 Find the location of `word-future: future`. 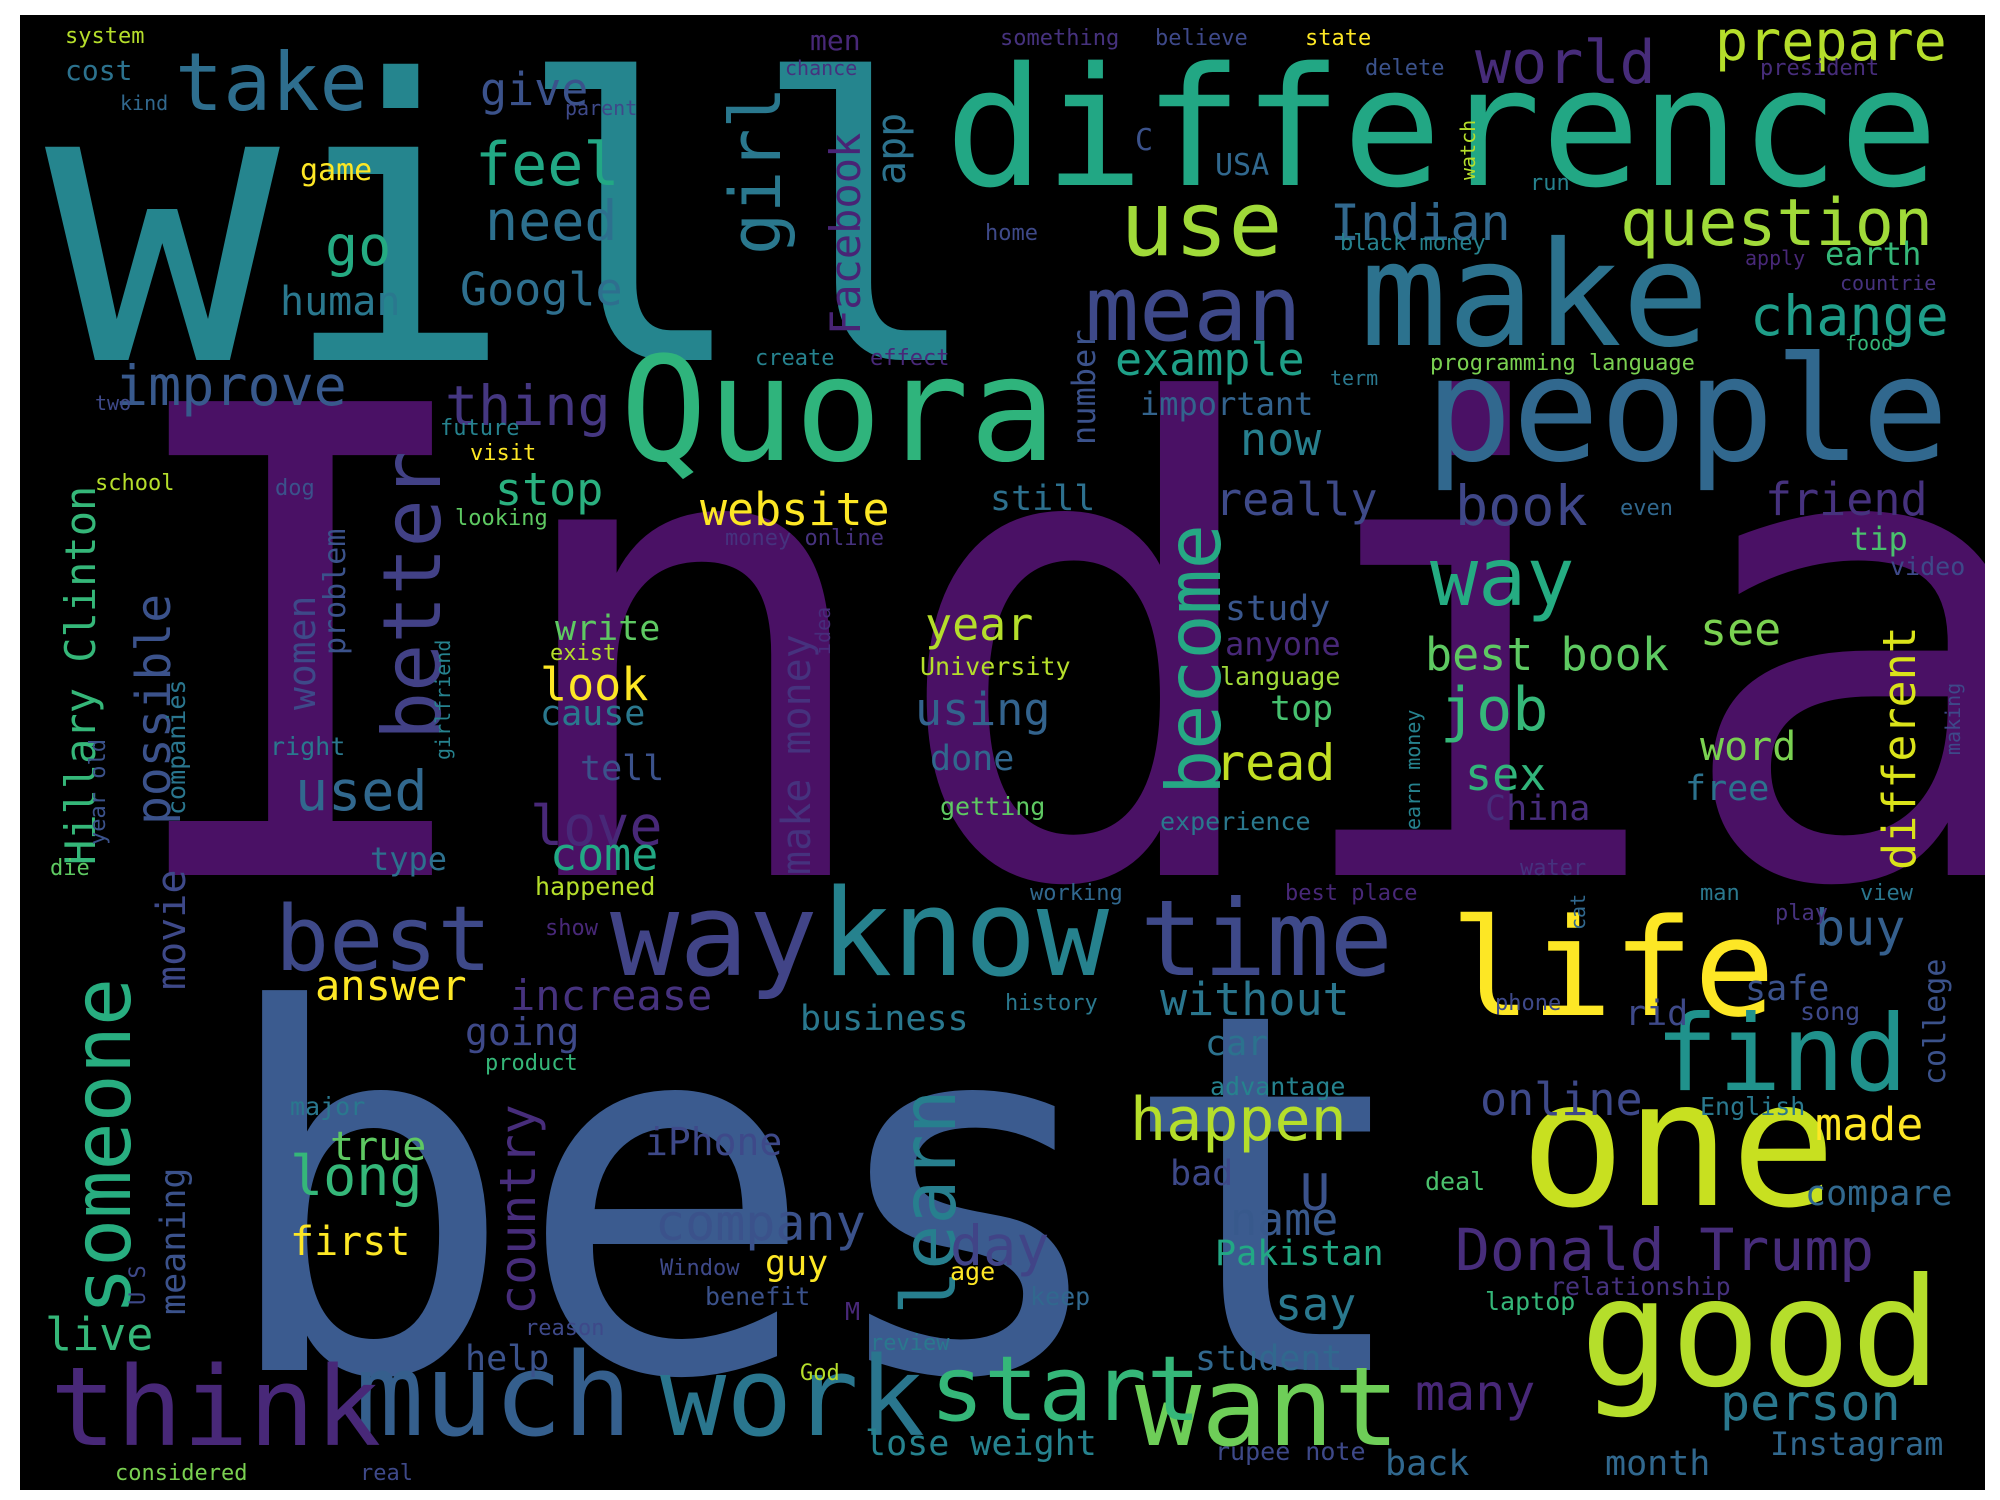

word-future: future is located at coordinates (479, 428).